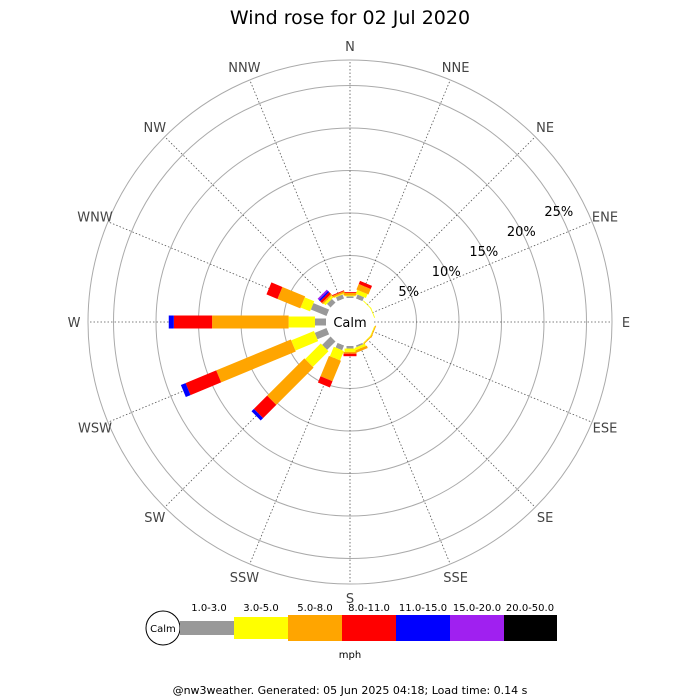 The width and height of the screenshot is (700, 700). I want to click on direction-label-nnw: NNW, so click(244, 68).